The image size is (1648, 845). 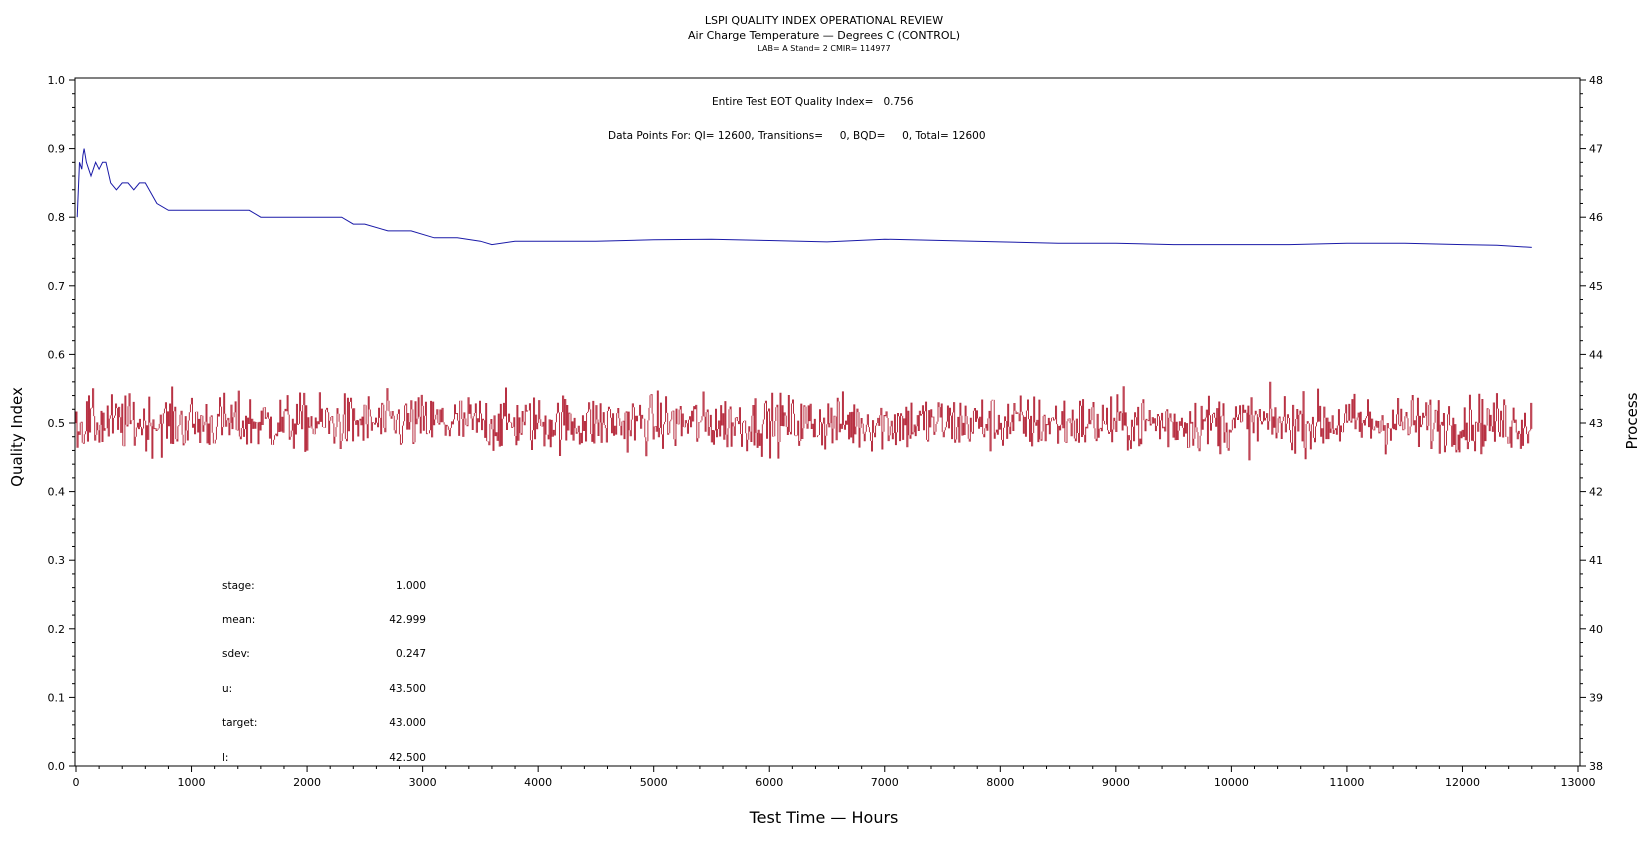 What do you see at coordinates (57, 560) in the screenshot?
I see `y-tick-label: 0.3` at bounding box center [57, 560].